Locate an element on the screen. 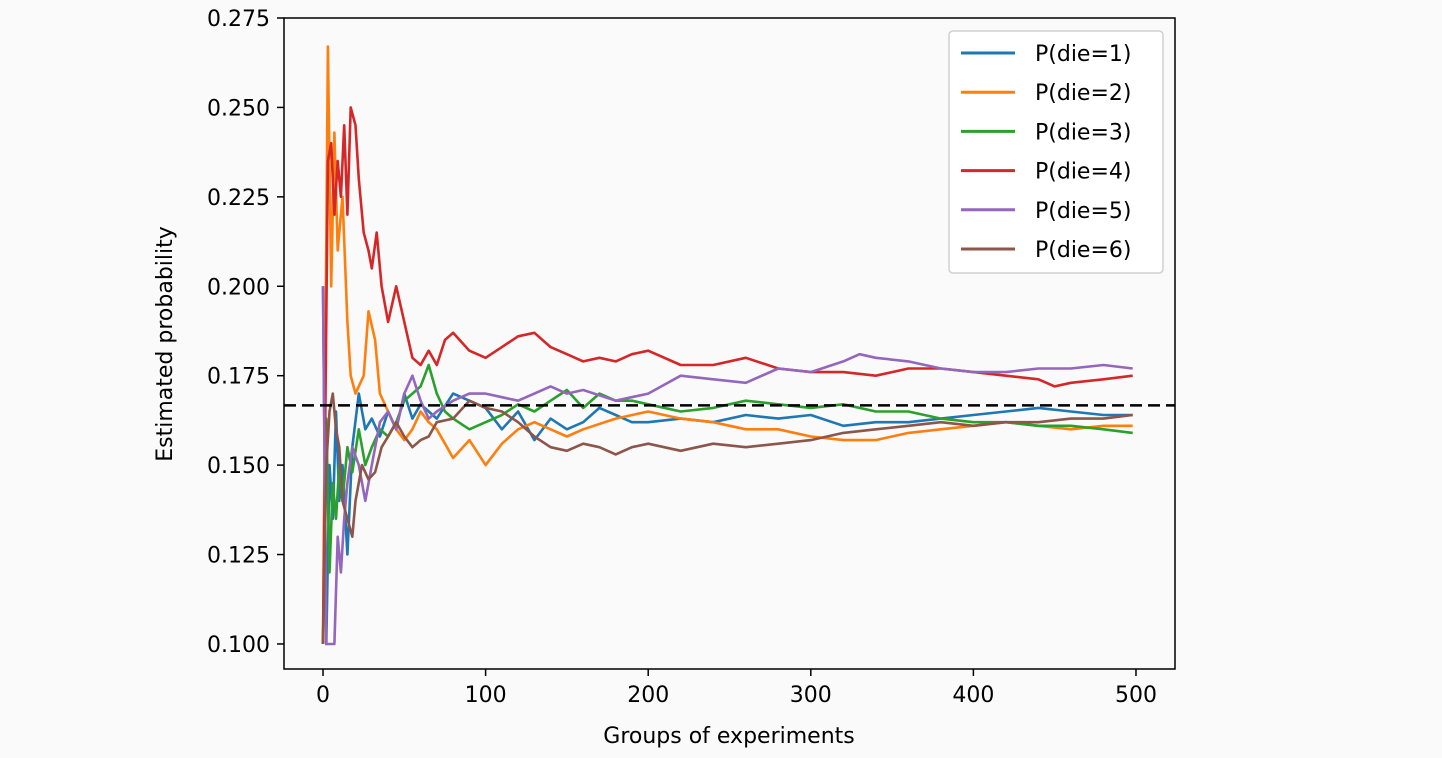 This screenshot has height=758, width=1442. y-tick-label: 0.175 is located at coordinates (238, 377).